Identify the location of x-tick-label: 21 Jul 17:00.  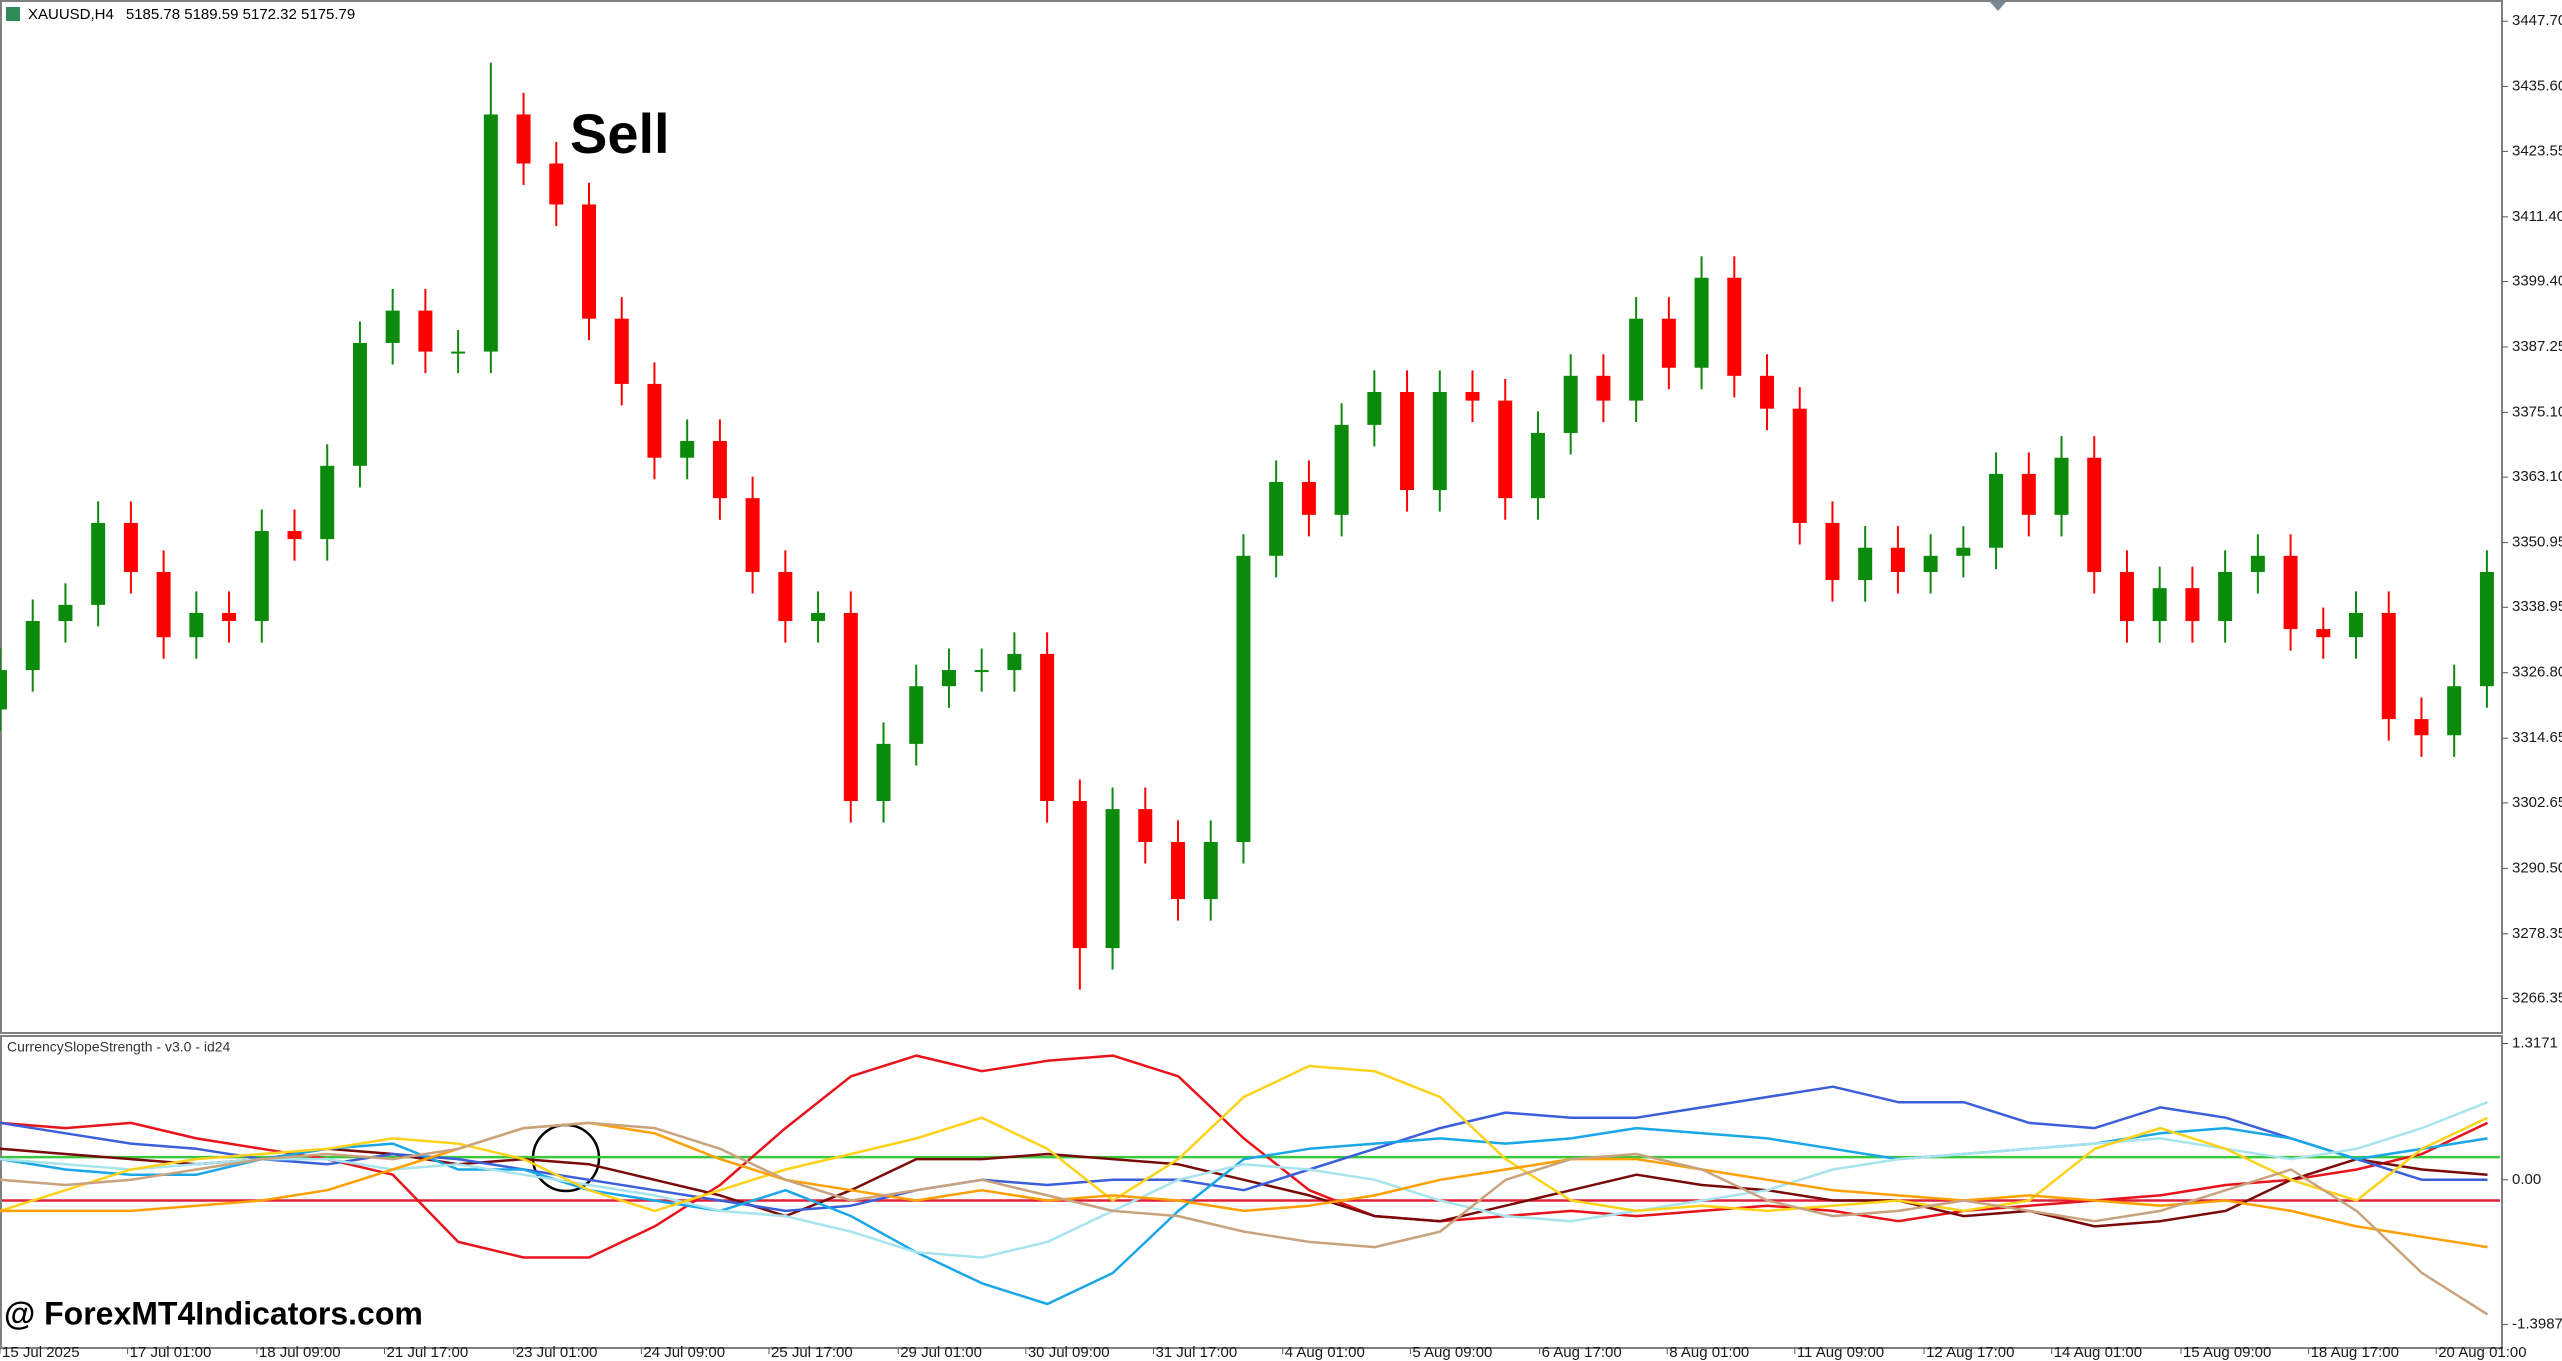
(427, 1352).